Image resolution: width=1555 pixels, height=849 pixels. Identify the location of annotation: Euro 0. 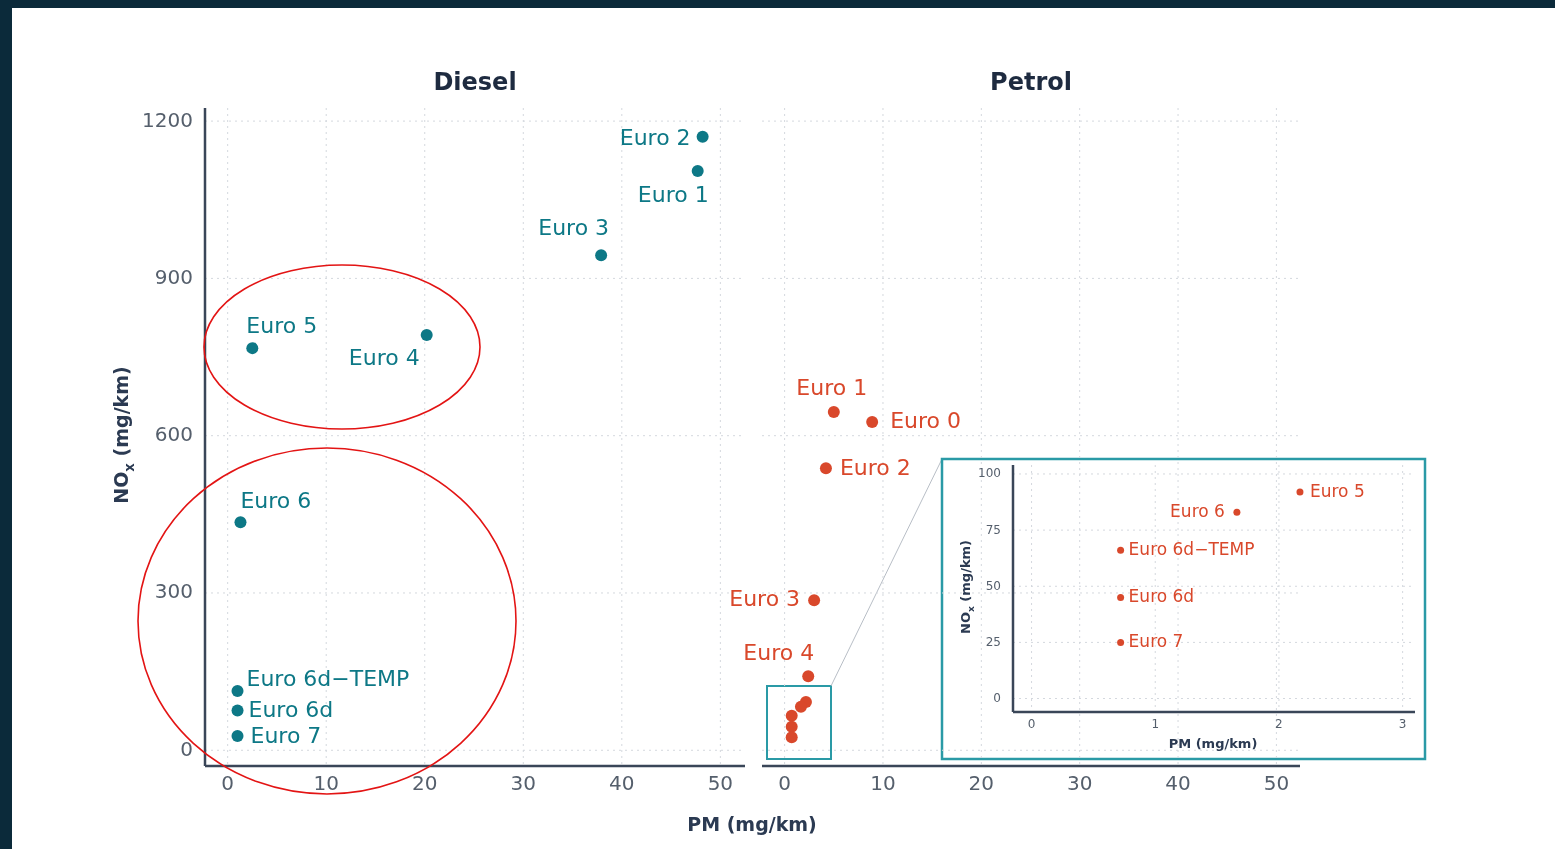
(926, 421).